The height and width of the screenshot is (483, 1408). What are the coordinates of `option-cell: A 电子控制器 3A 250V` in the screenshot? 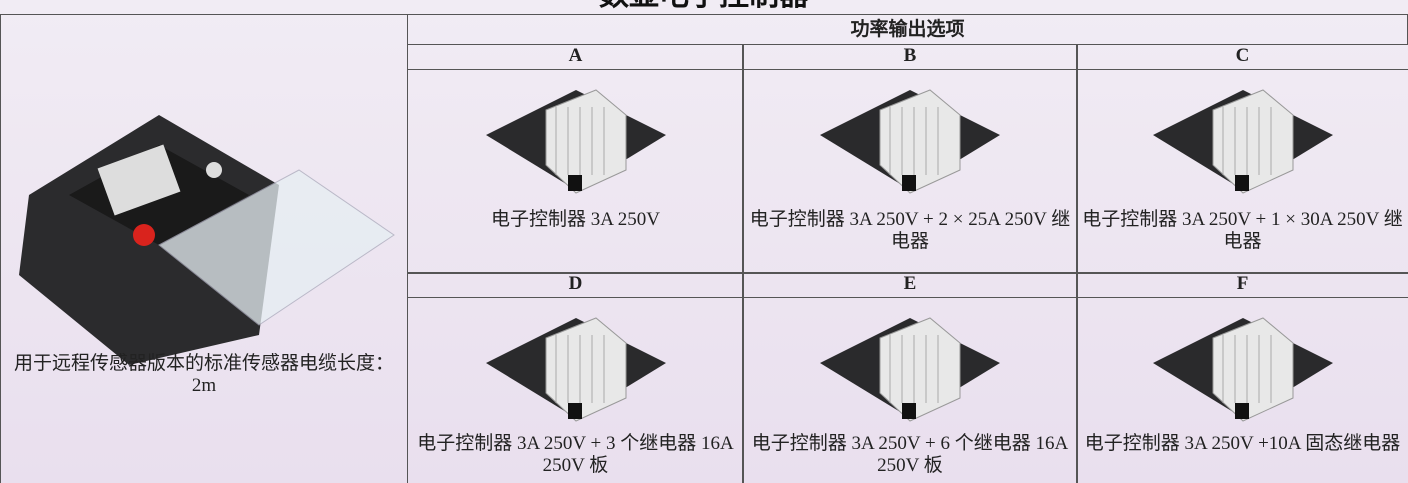 It's located at (575, 159).